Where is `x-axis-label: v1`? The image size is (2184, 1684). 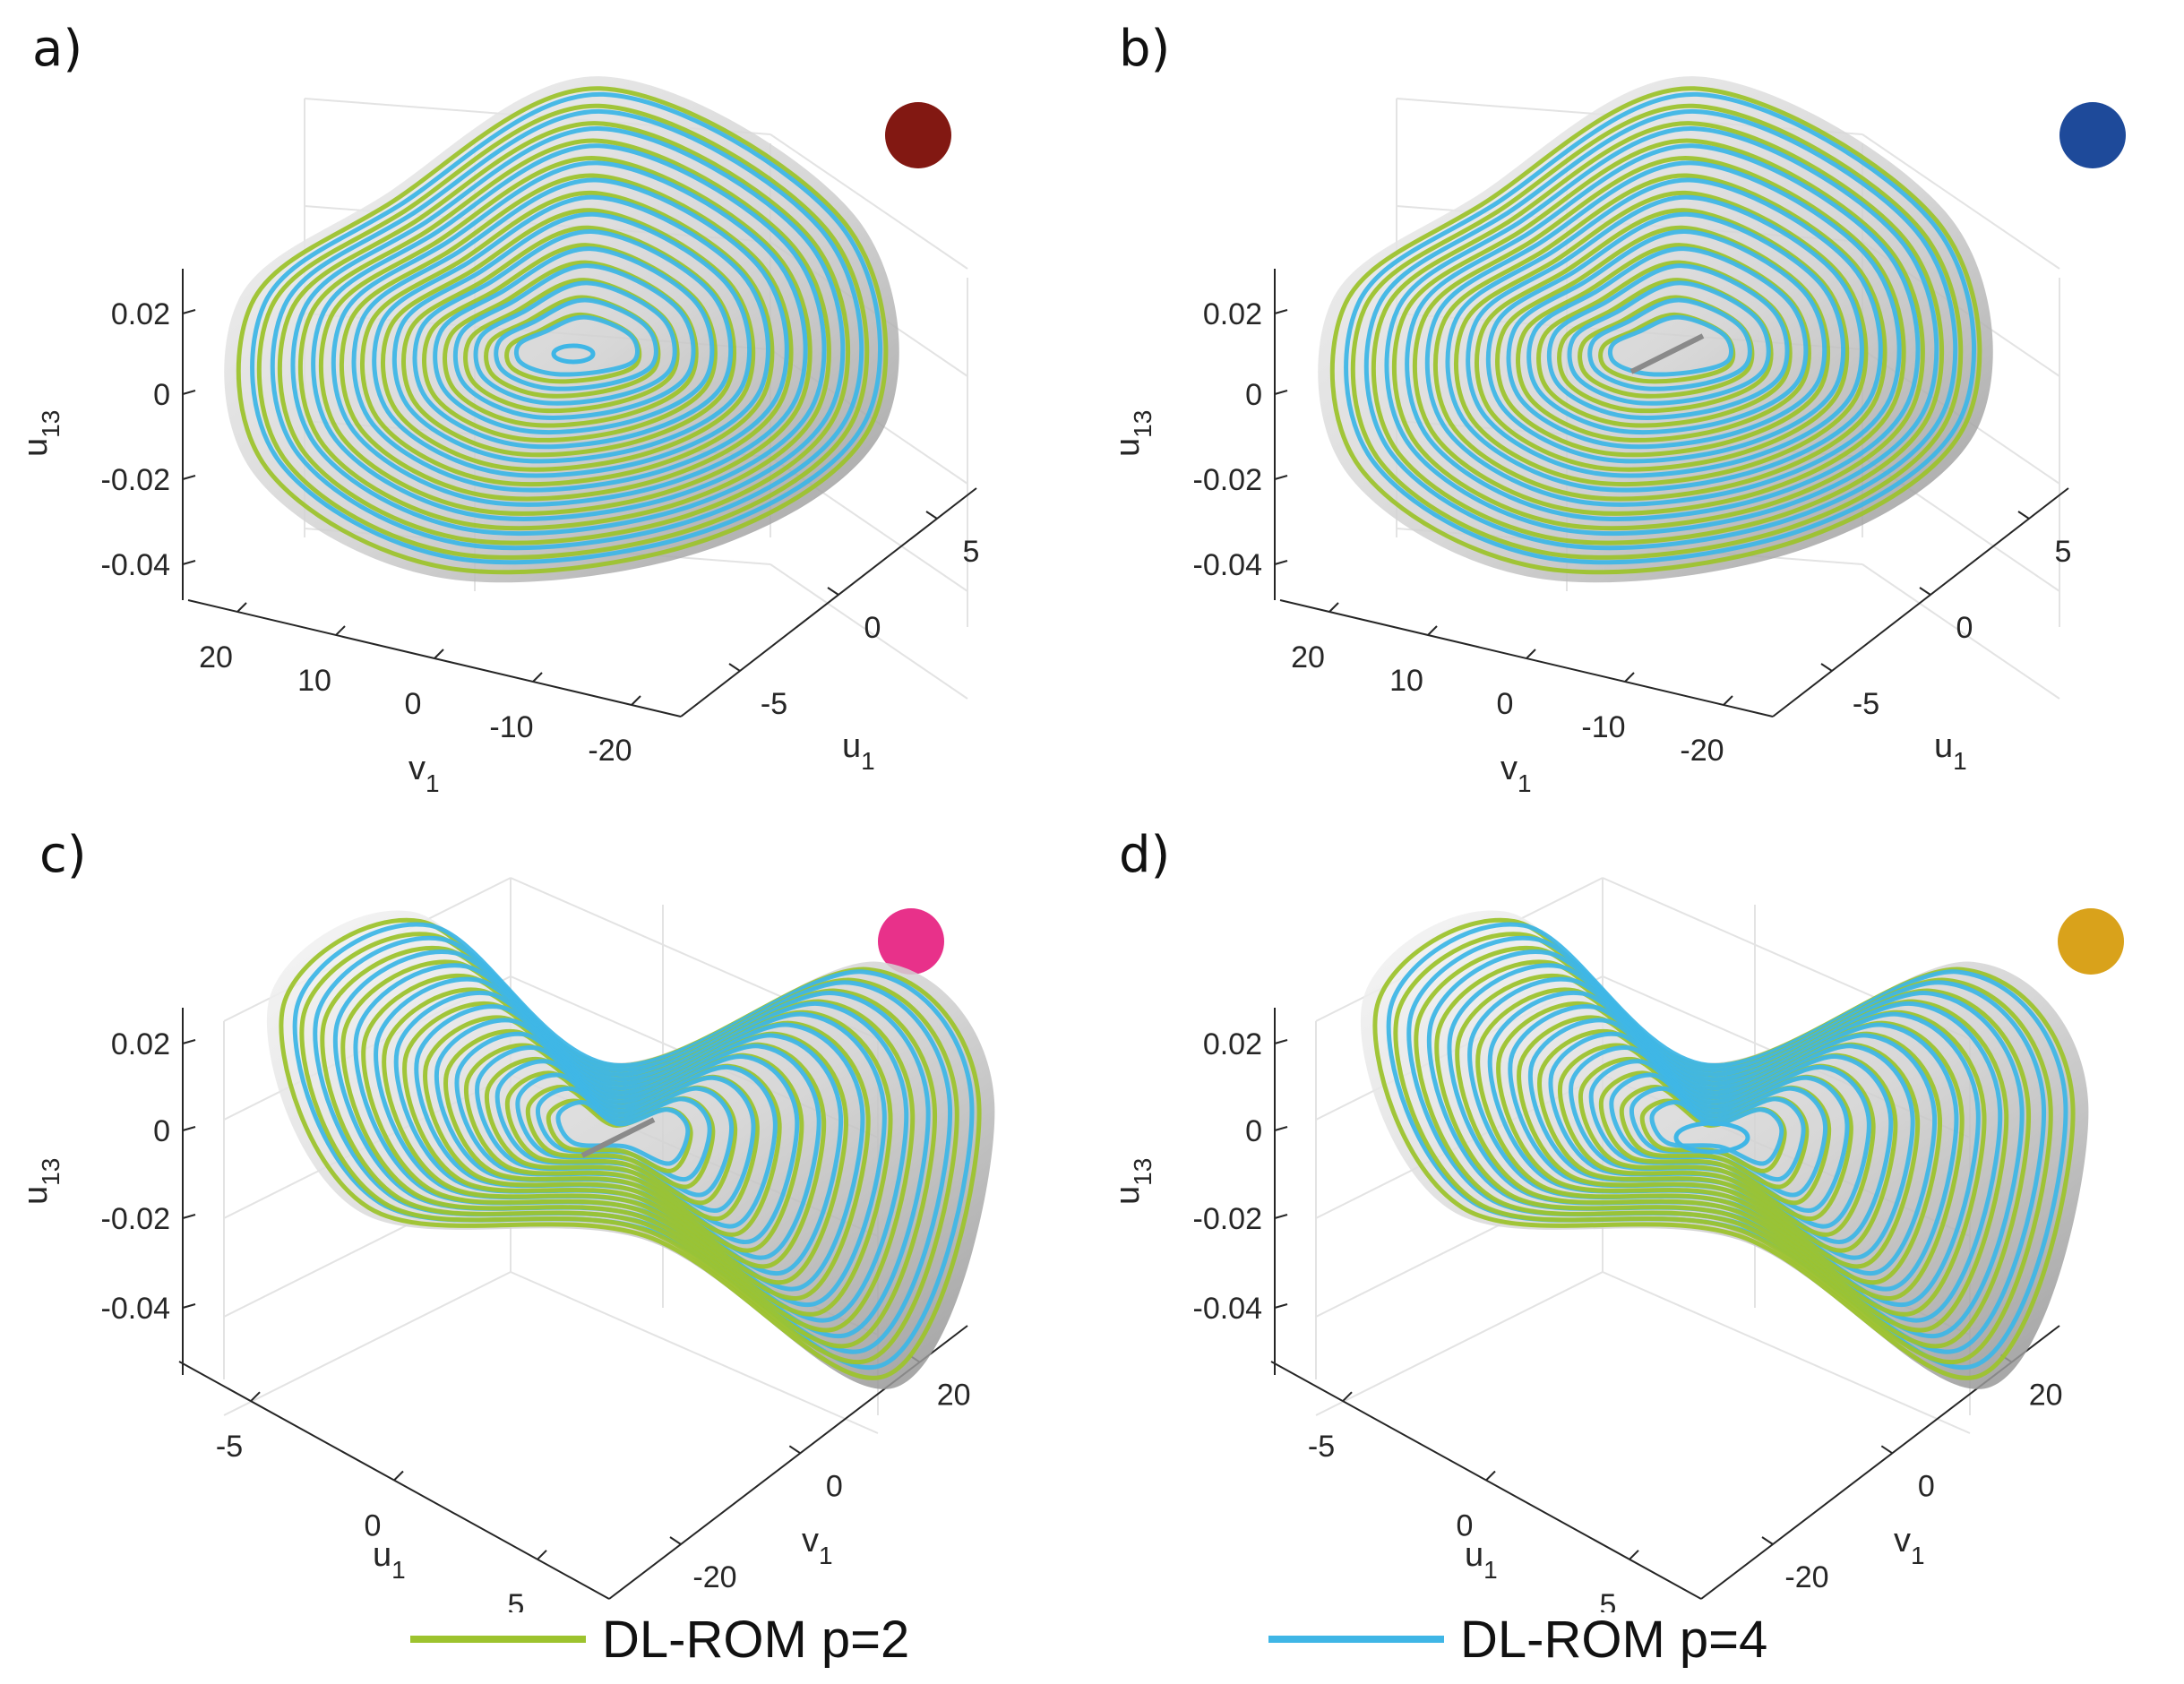 x-axis-label: v1 is located at coordinates (424, 773).